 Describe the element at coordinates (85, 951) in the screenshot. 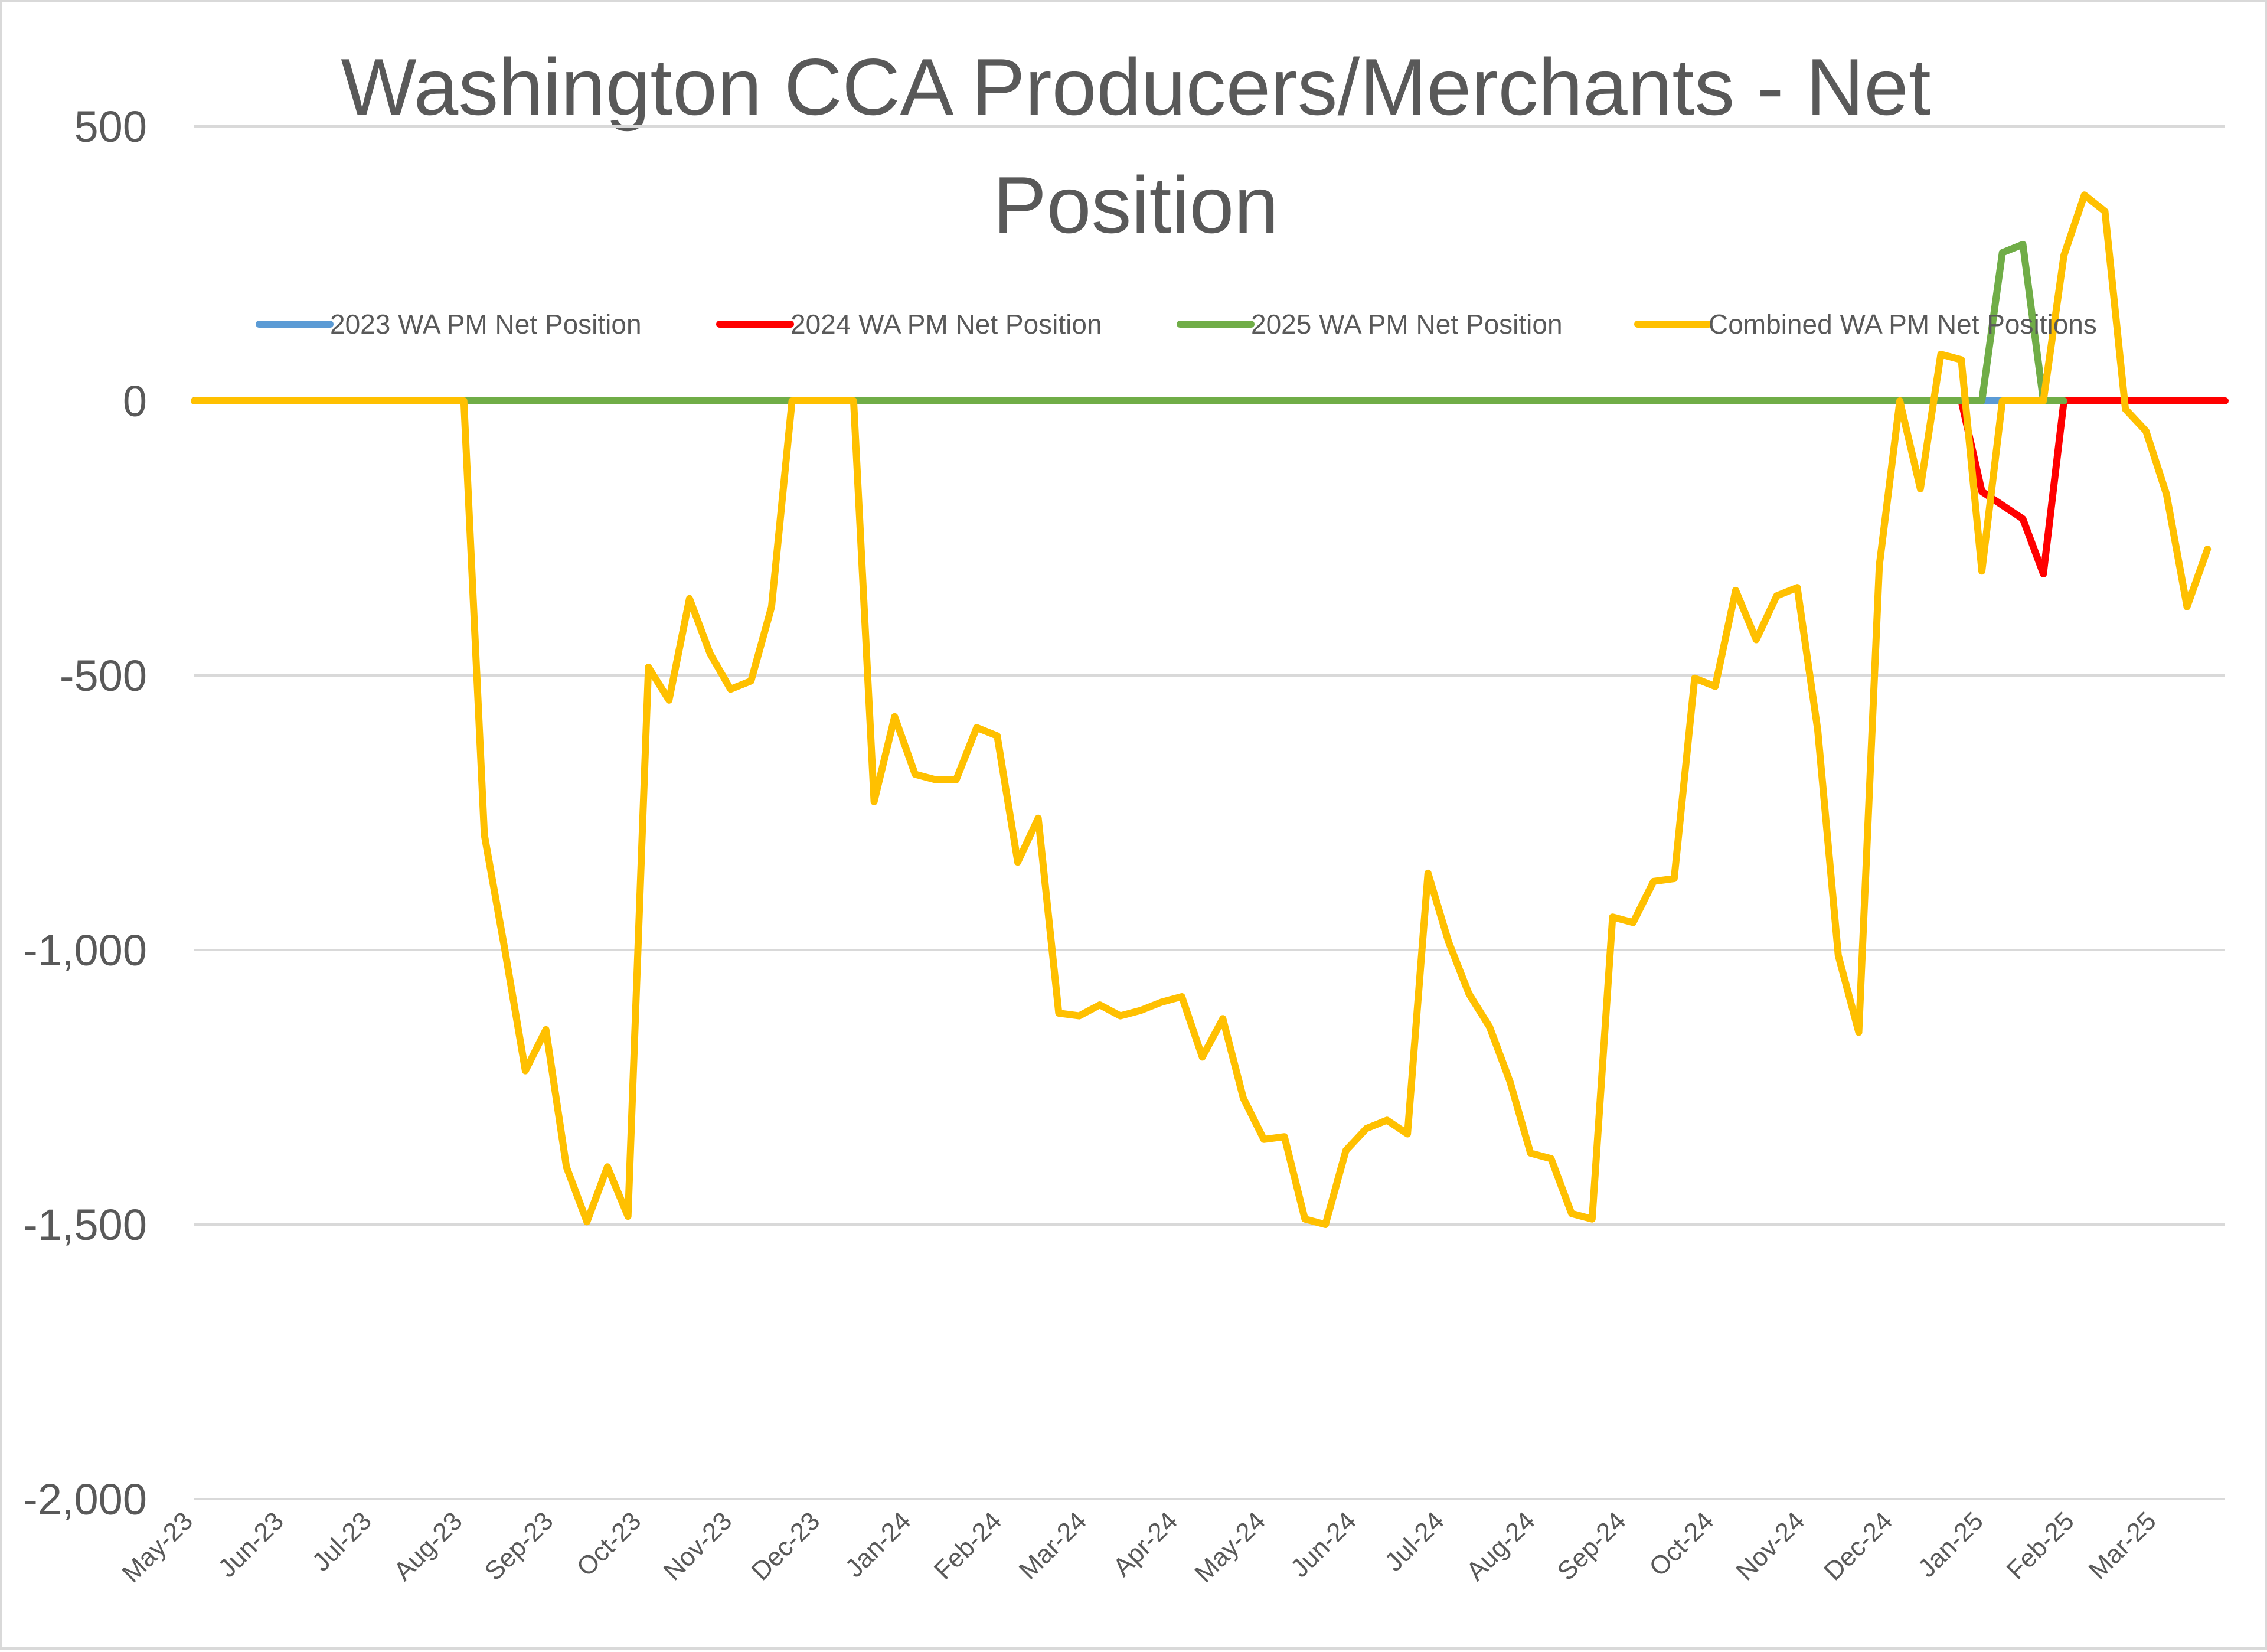

I see `y-tick-label: -1,000` at that location.